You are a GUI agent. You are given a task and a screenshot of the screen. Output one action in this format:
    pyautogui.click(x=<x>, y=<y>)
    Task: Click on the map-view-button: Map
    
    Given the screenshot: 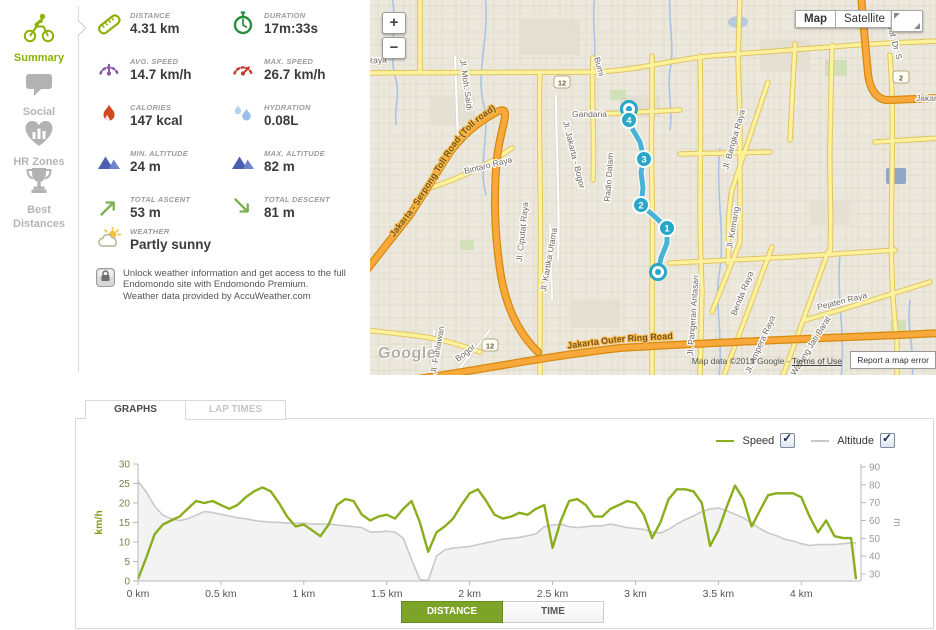 What is the action you would take?
    pyautogui.click(x=815, y=19)
    